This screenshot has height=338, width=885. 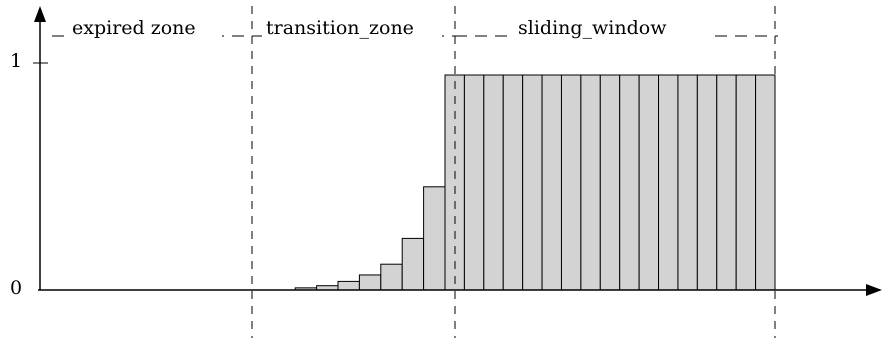 What do you see at coordinates (16, 61) in the screenshot?
I see `y-label-1: 1` at bounding box center [16, 61].